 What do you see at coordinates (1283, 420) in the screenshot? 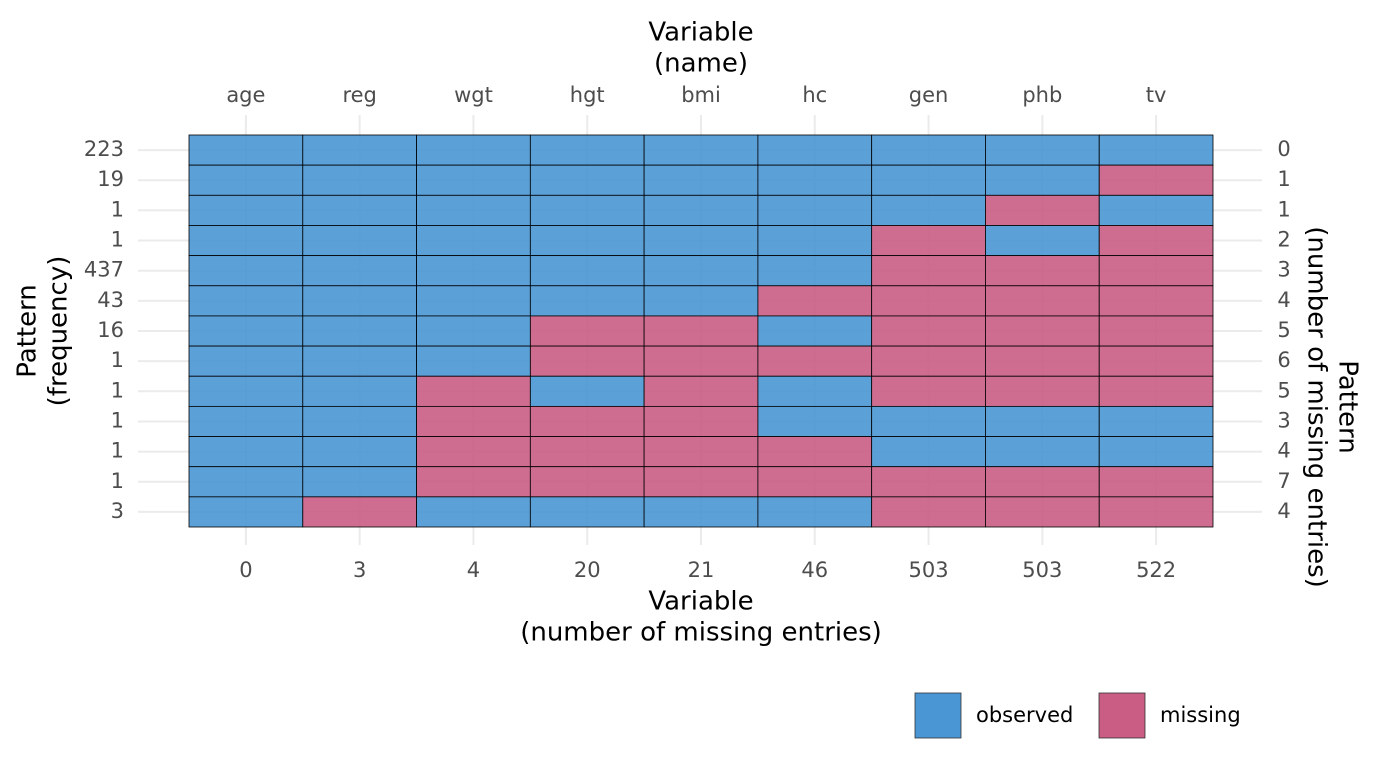
I see `y-right-label: 3` at bounding box center [1283, 420].